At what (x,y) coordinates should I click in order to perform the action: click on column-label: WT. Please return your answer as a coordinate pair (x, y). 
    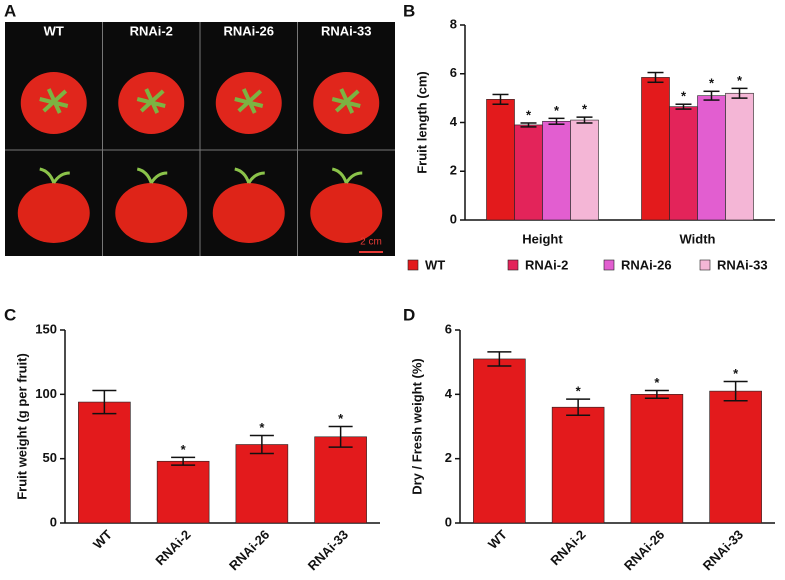
    Looking at the image, I should click on (54, 30).